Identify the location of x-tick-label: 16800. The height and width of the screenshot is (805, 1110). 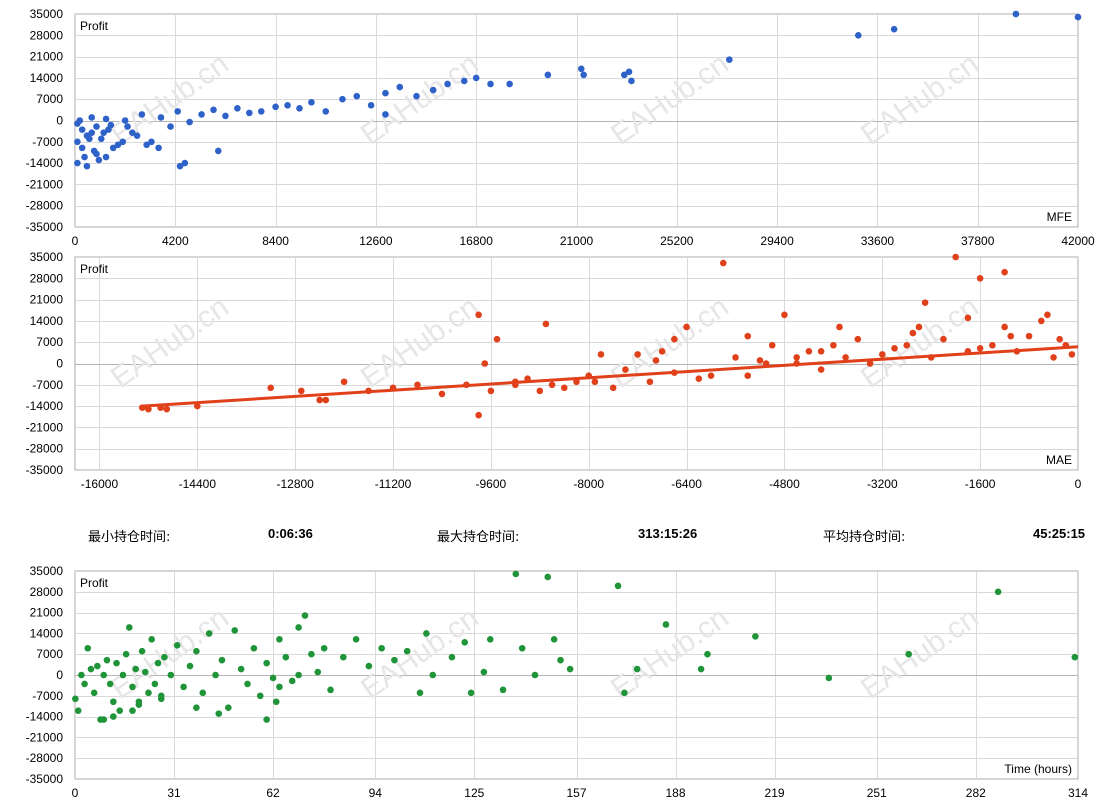
(477, 241).